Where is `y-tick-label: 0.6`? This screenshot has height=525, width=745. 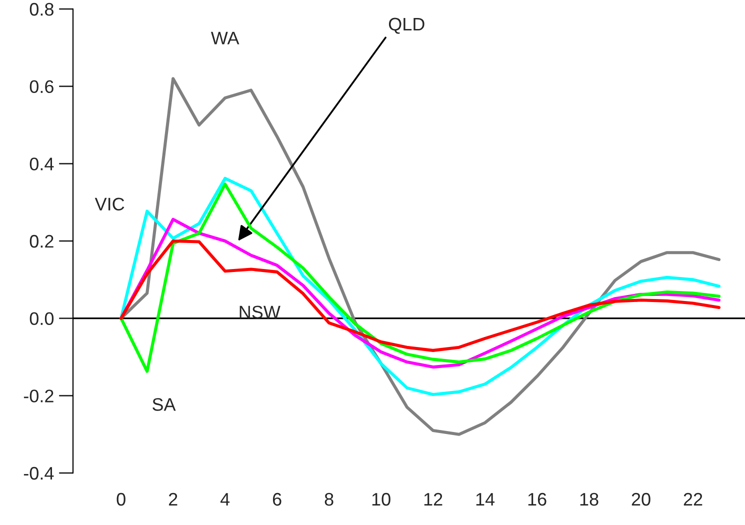 y-tick-label: 0.6 is located at coordinates (42, 87).